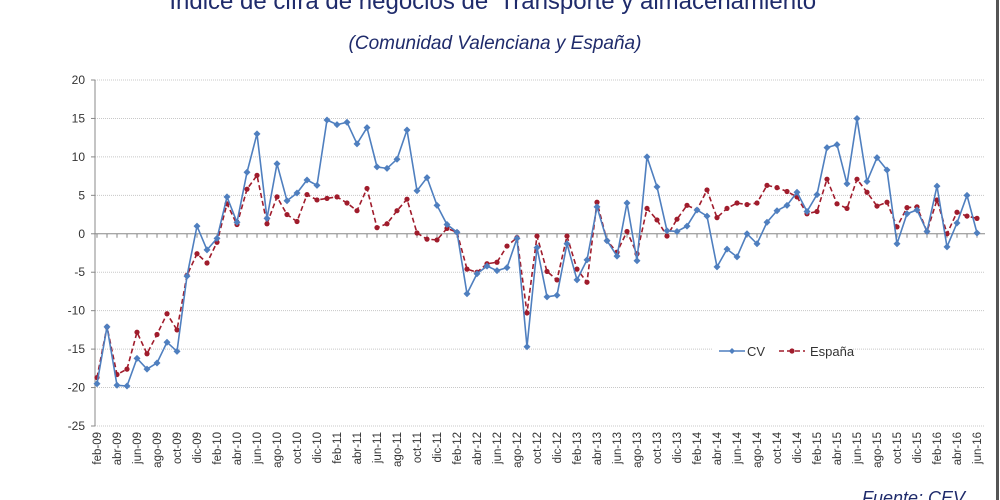 This screenshot has height=500, width=1000. I want to click on x-tick-label: feb-10, so click(218, 448).